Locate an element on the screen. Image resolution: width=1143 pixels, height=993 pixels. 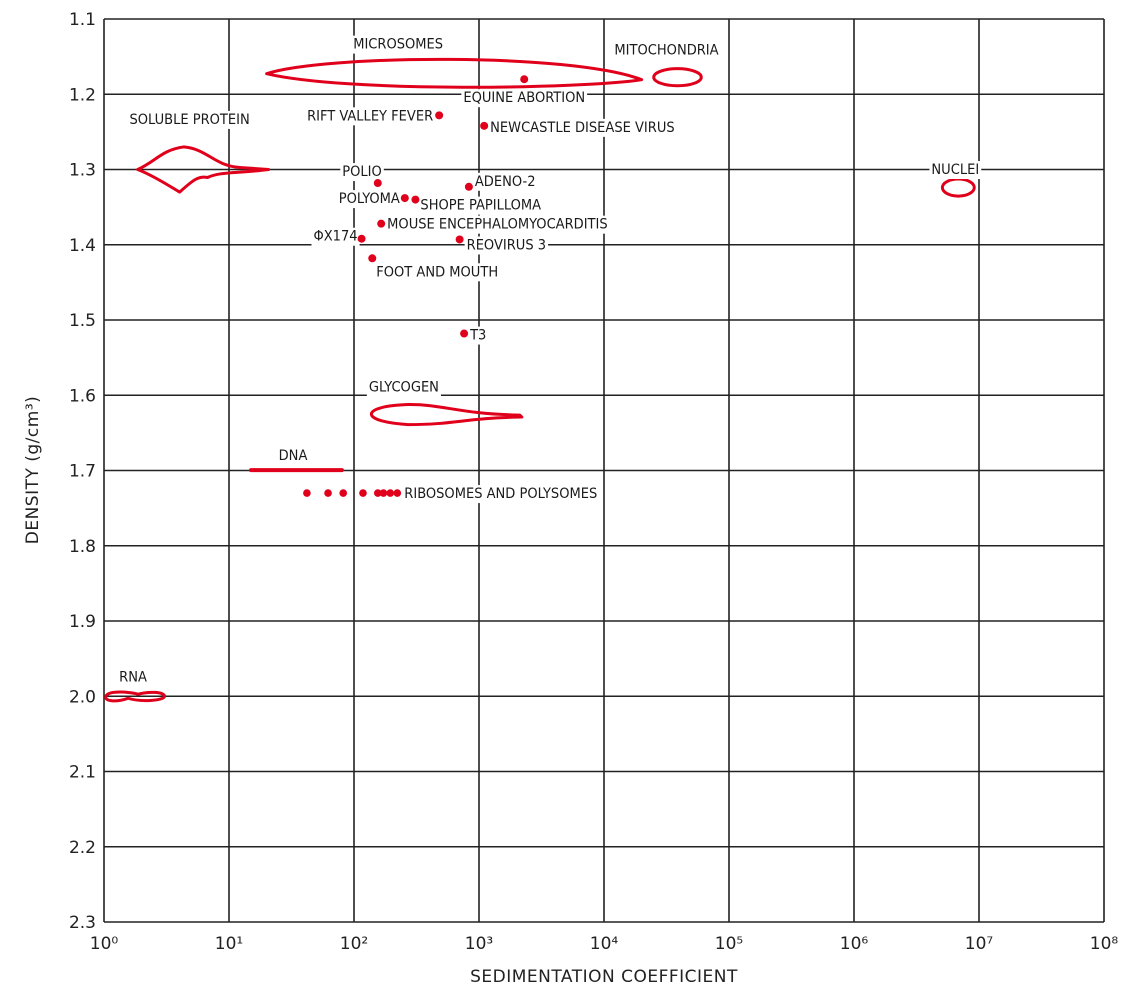
annotation-label-text: RIFT VALLEY FEVER is located at coordinates (370, 116).